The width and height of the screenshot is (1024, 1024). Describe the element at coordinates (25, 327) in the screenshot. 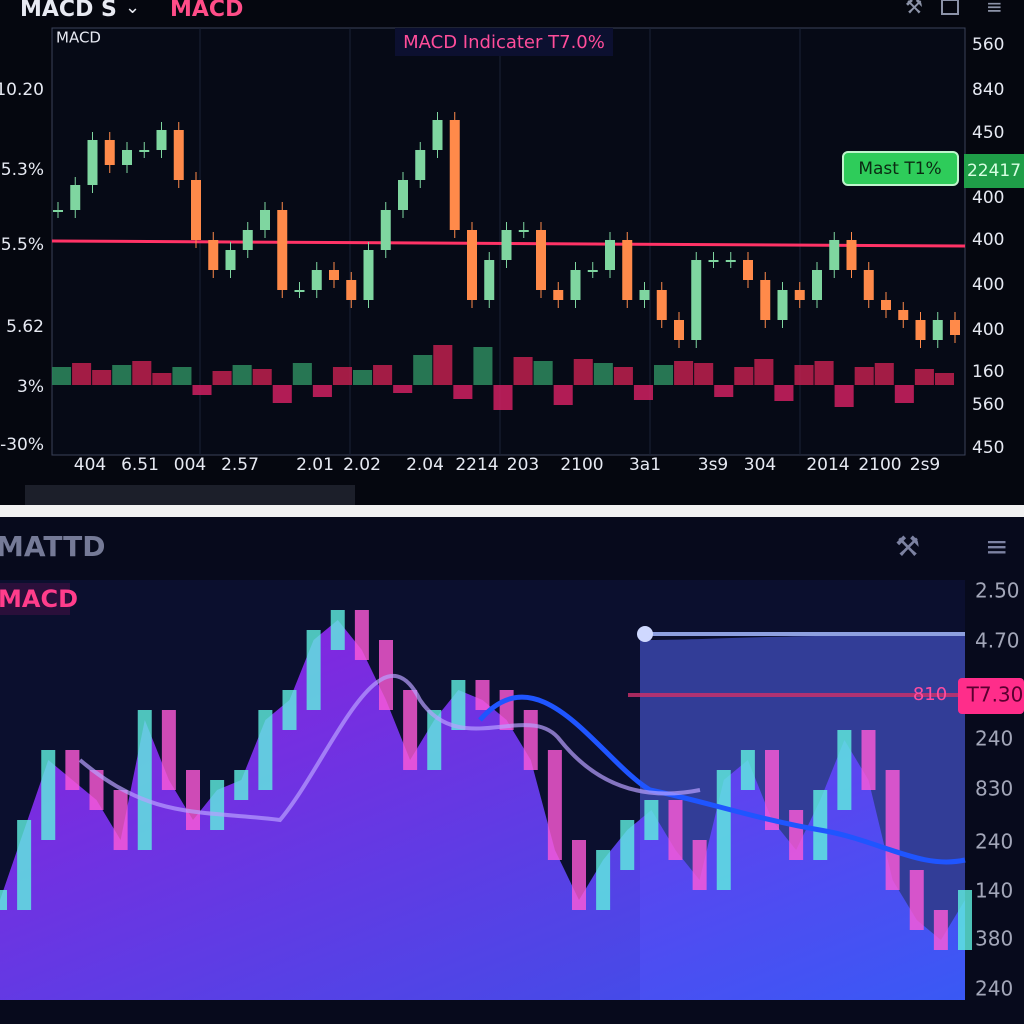

I see `left-axis-label: 5.62` at that location.